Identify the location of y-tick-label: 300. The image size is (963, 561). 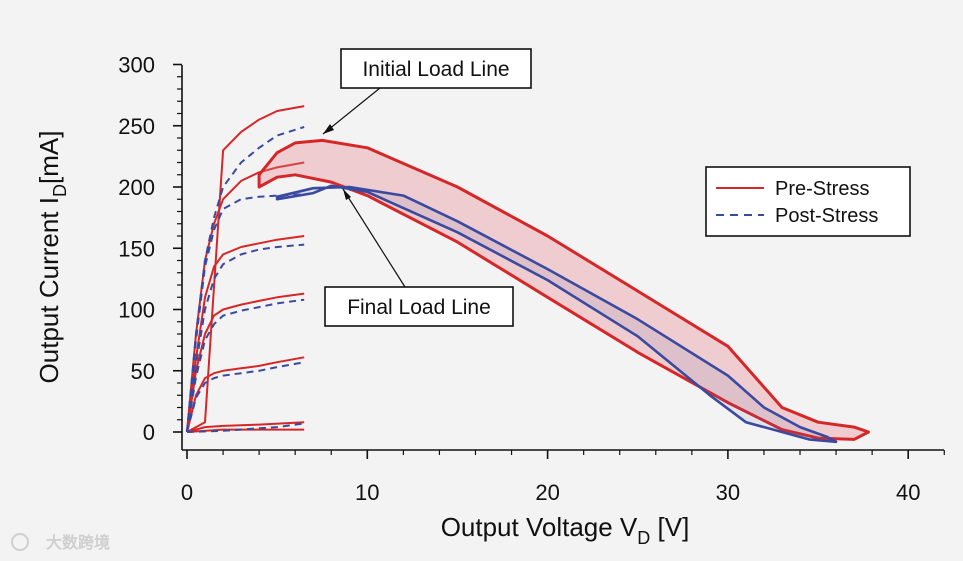
(136, 65).